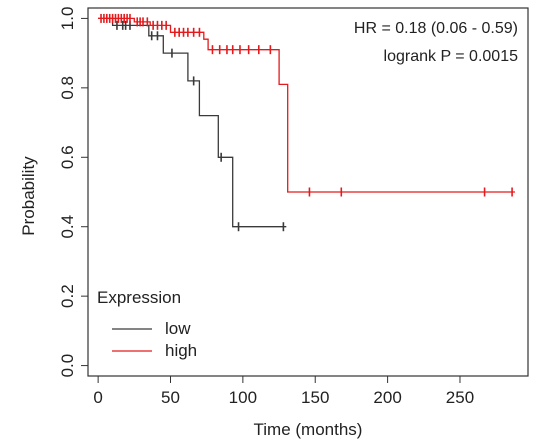  I want to click on x-axis-title: Time (months), so click(308, 429).